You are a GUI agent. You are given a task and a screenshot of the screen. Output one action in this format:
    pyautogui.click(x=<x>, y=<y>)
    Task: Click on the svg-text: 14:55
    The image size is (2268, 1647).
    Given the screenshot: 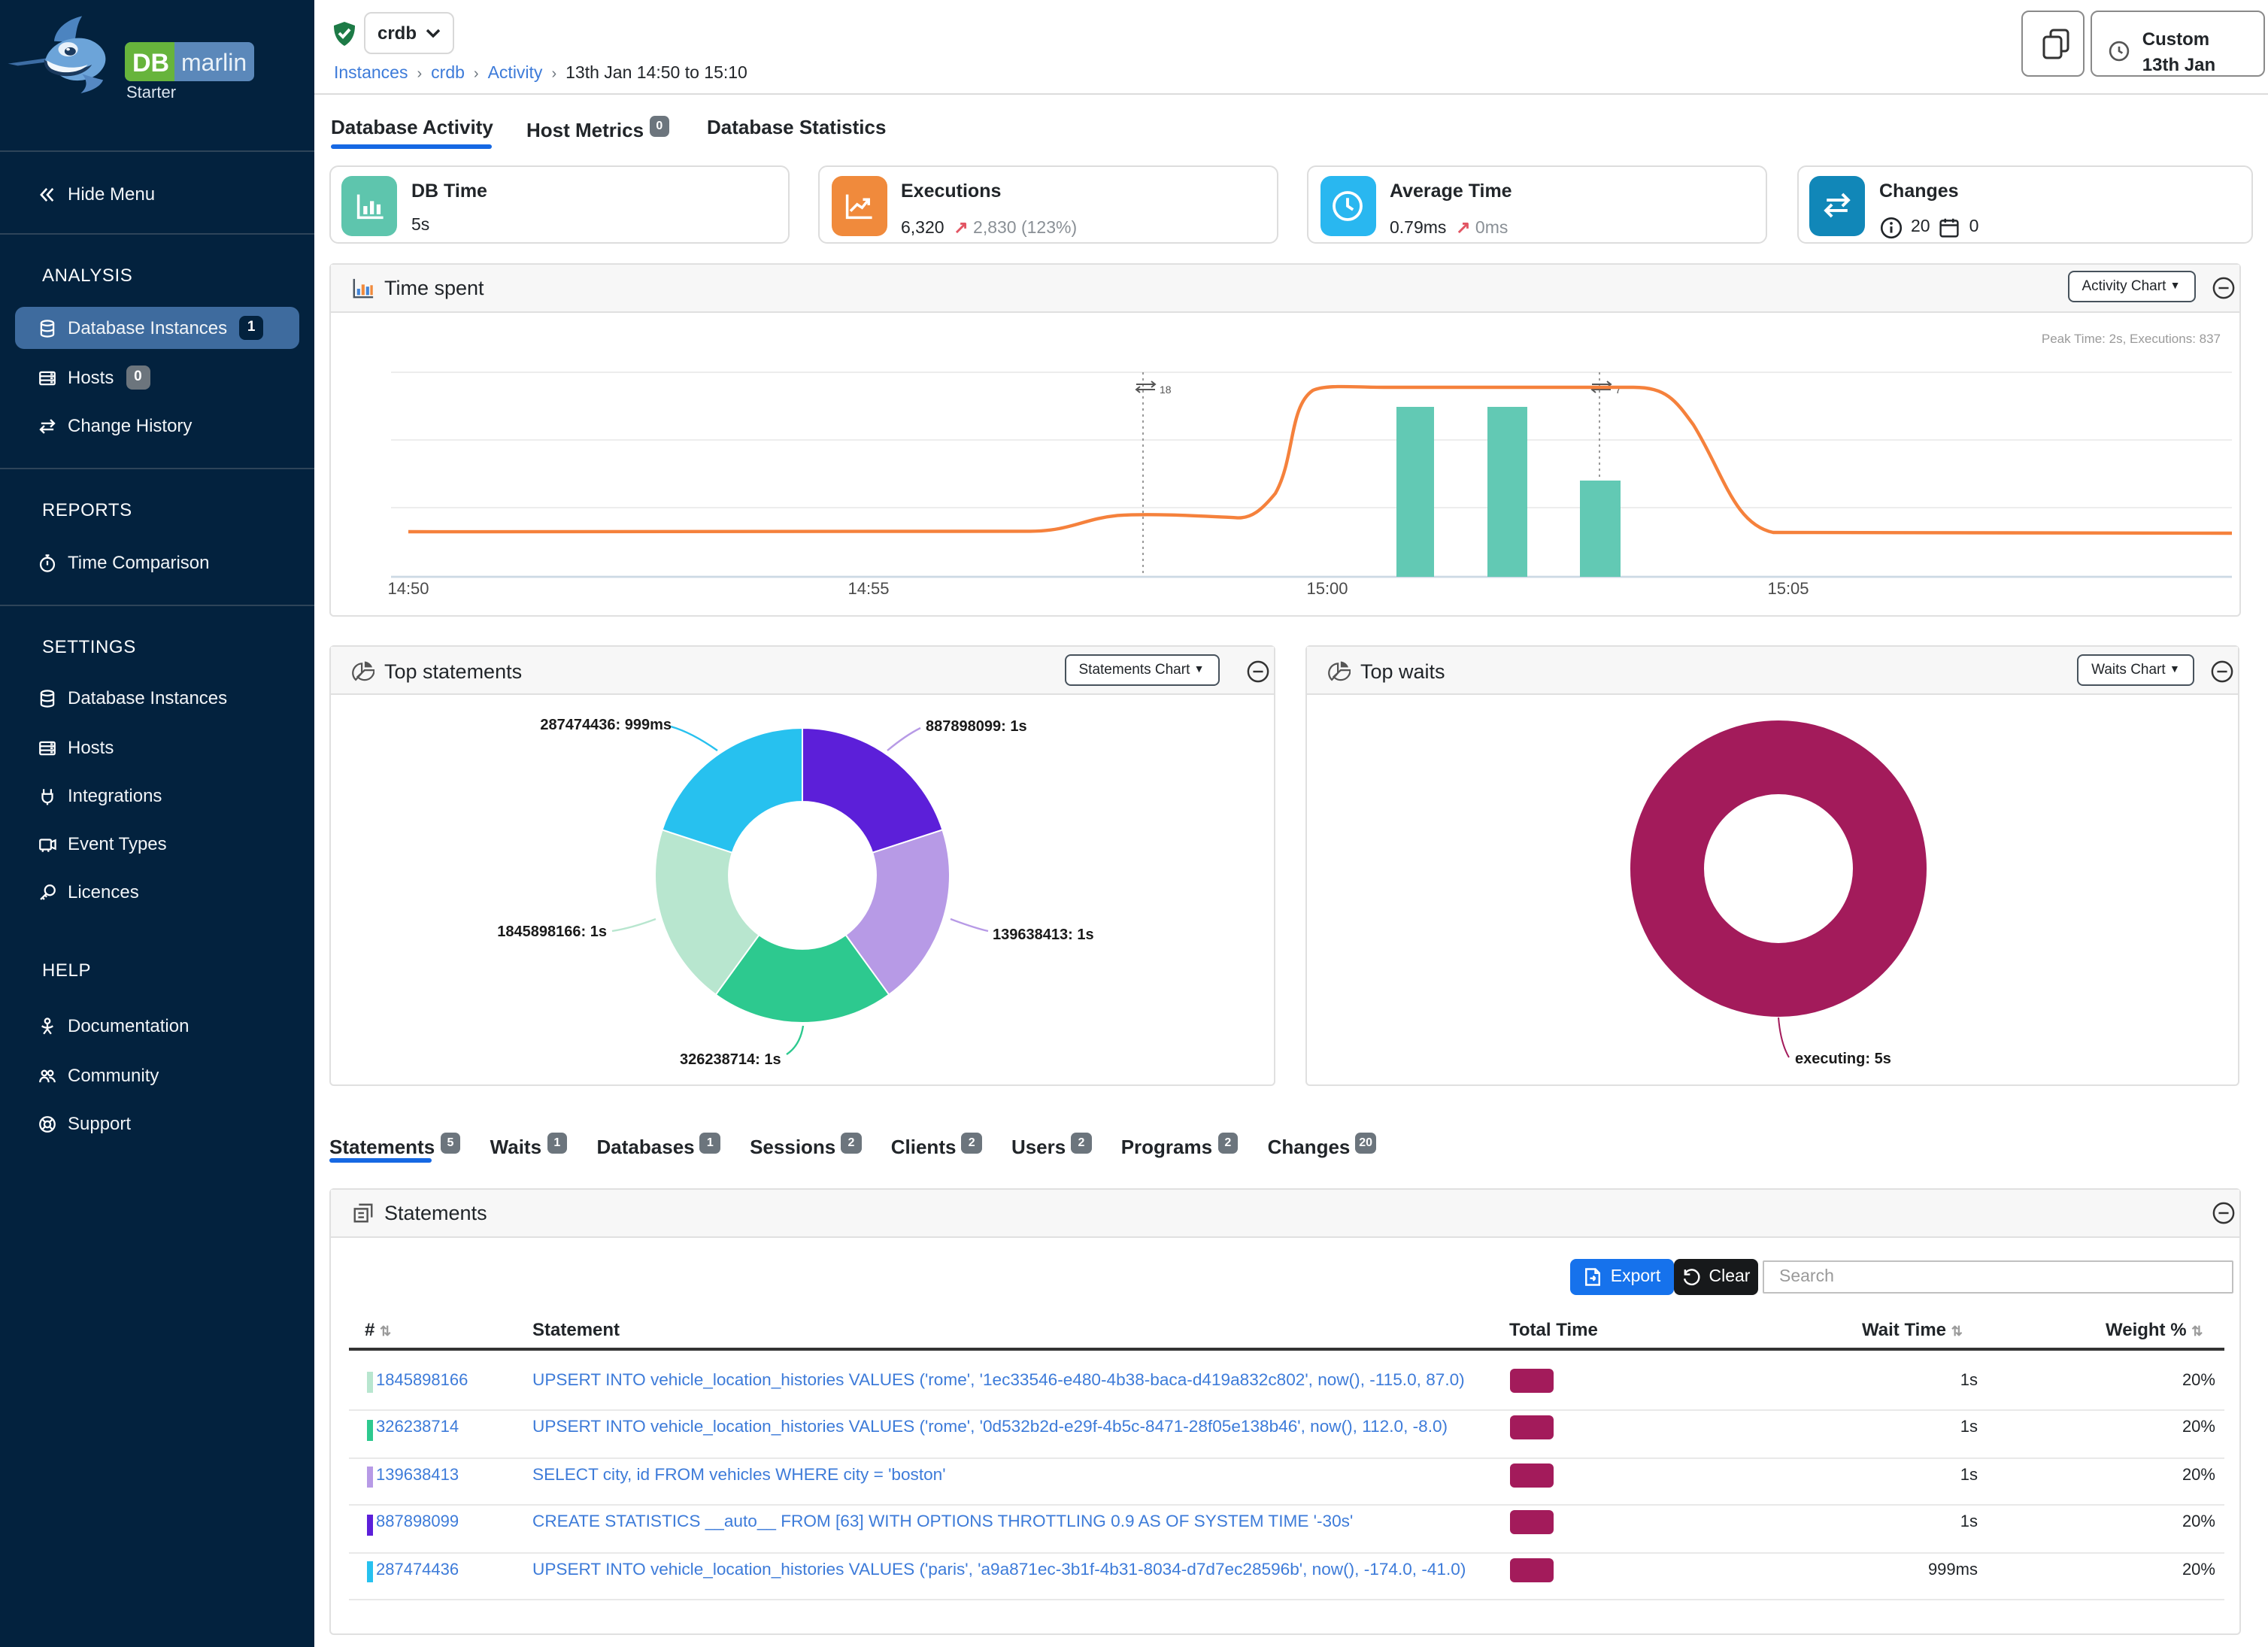 What is the action you would take?
    pyautogui.click(x=867, y=587)
    